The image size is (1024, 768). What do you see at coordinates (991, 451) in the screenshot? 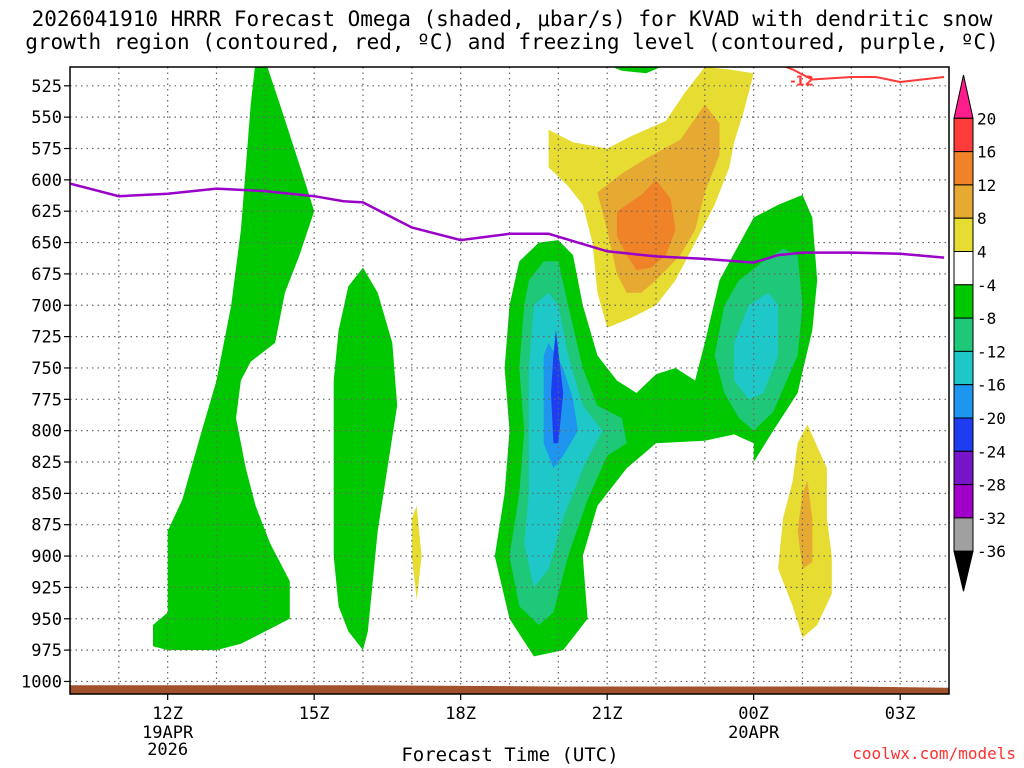
I see `colorbar-label: -24` at bounding box center [991, 451].